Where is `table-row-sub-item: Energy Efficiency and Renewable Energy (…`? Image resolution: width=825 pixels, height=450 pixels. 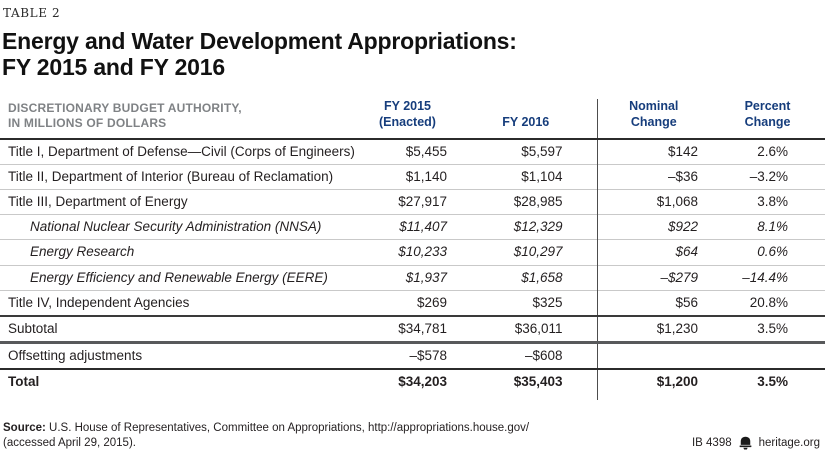 table-row-sub-item: Energy Efficiency and Renewable Energy (… is located at coordinates (412, 278).